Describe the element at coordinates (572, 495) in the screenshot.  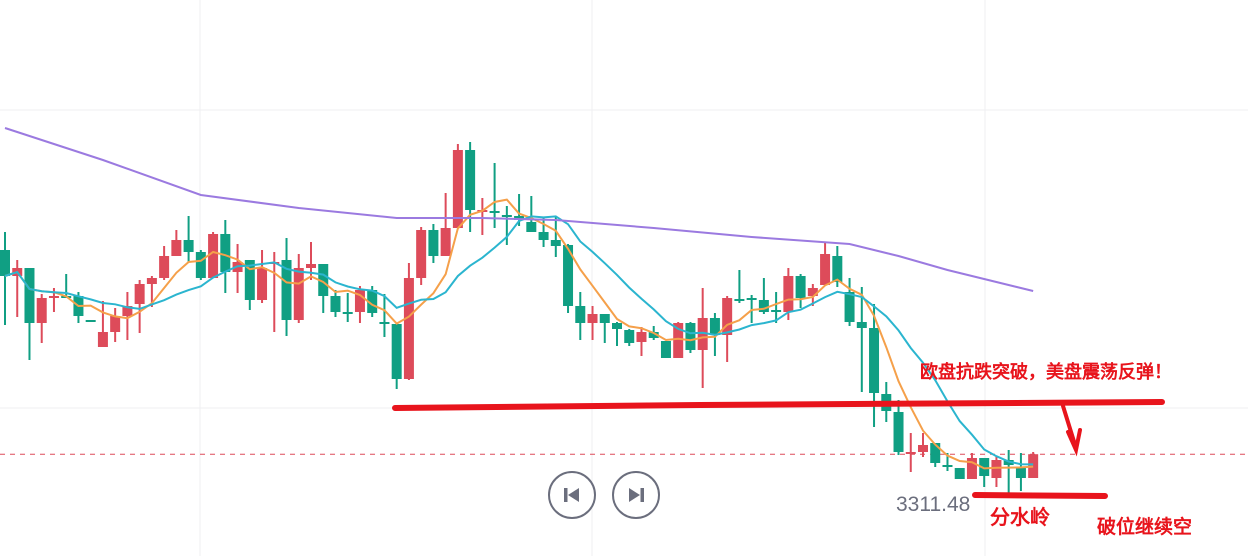
I see `previous-button` at that location.